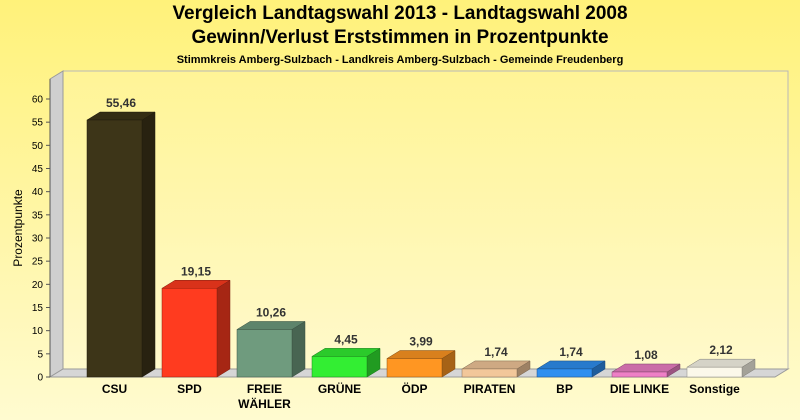  What do you see at coordinates (189, 389) in the screenshot?
I see `category-label: SPD` at bounding box center [189, 389].